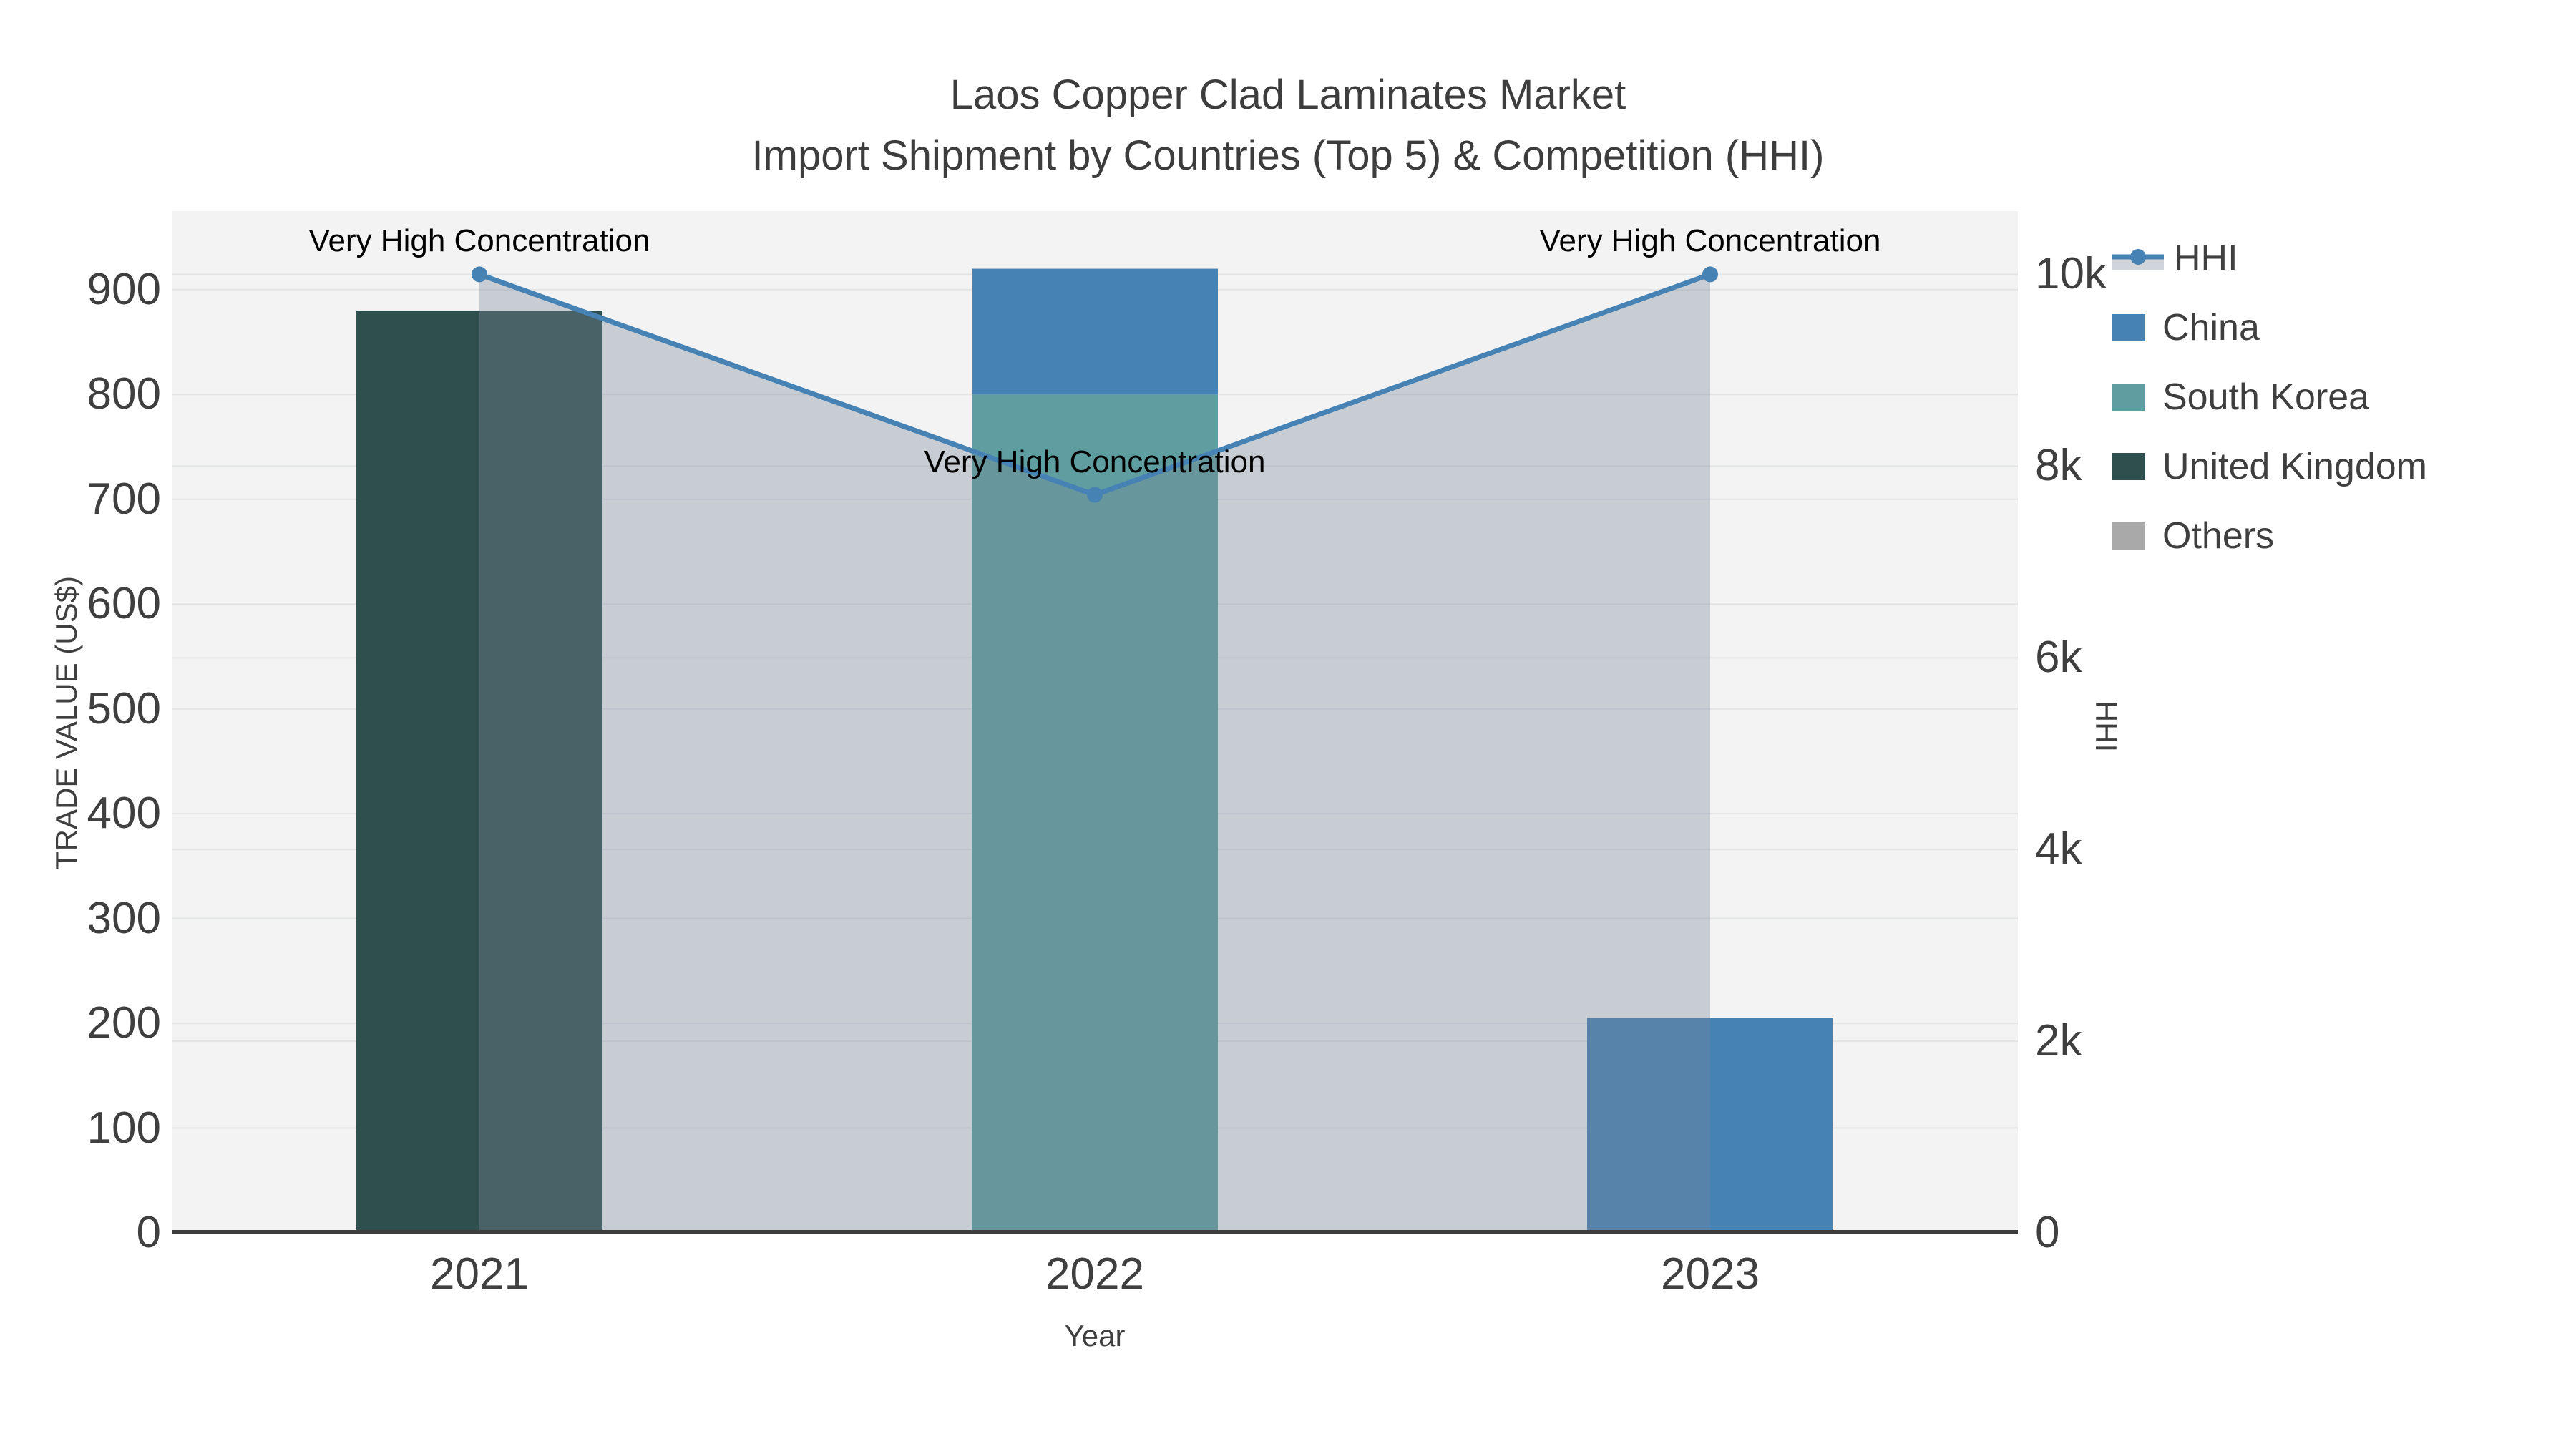 The width and height of the screenshot is (2576, 1449). I want to click on left-y-axis-title: TRADE VALUE (US$), so click(66, 722).